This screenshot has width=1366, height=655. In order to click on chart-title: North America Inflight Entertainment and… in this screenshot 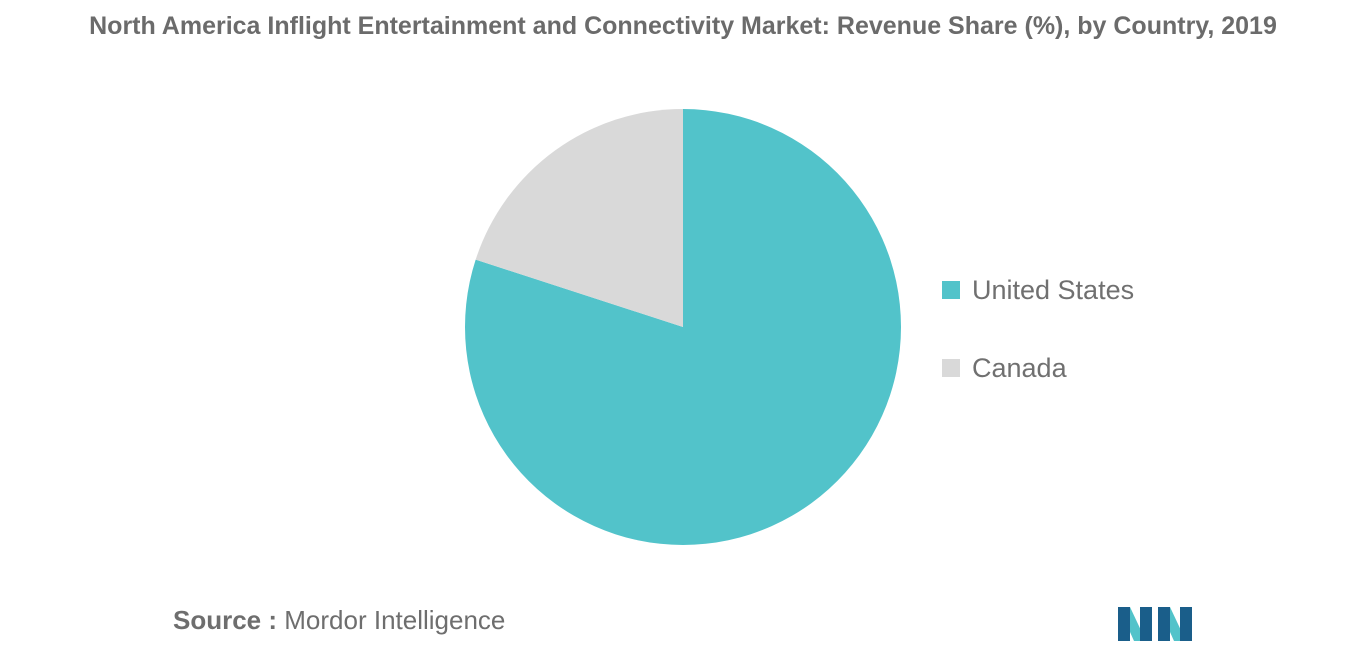, I will do `click(683, 26)`.